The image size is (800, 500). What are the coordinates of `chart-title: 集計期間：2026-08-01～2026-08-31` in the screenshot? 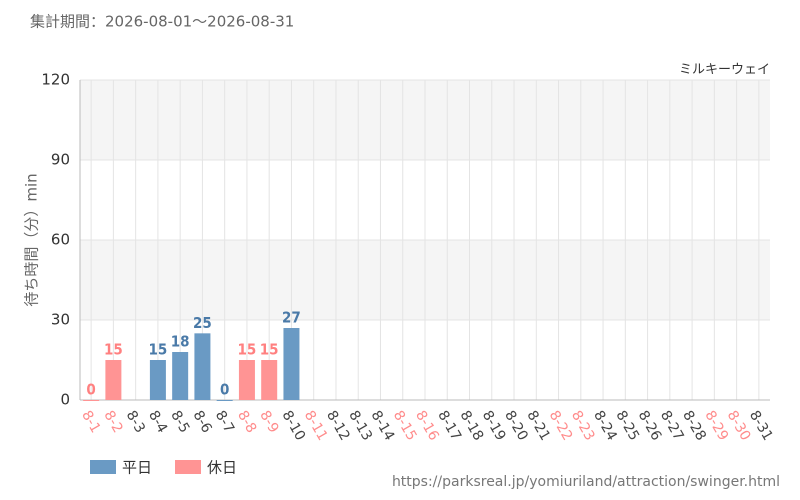 It's located at (162, 22).